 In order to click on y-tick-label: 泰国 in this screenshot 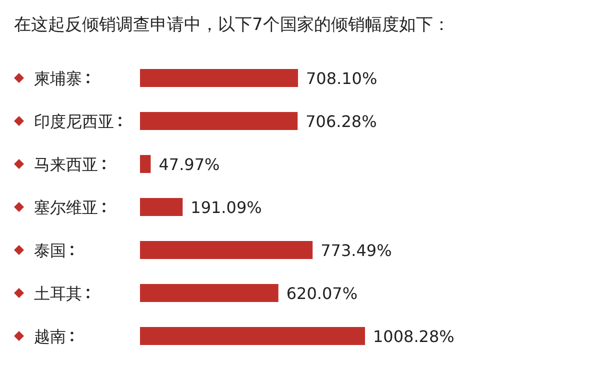, I will do `click(50, 250)`.